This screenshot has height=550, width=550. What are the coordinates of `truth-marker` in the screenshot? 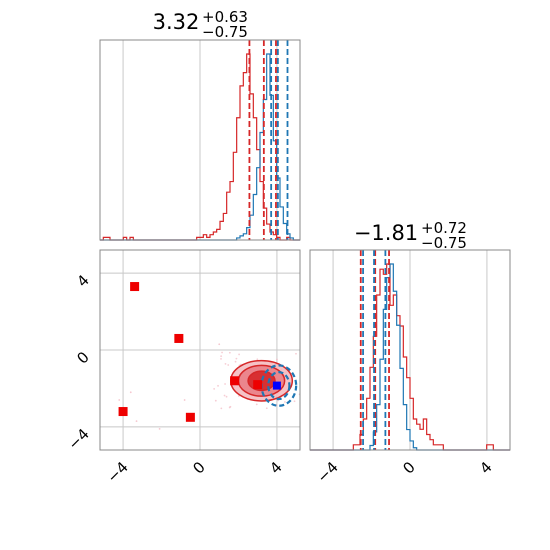 It's located at (276, 385).